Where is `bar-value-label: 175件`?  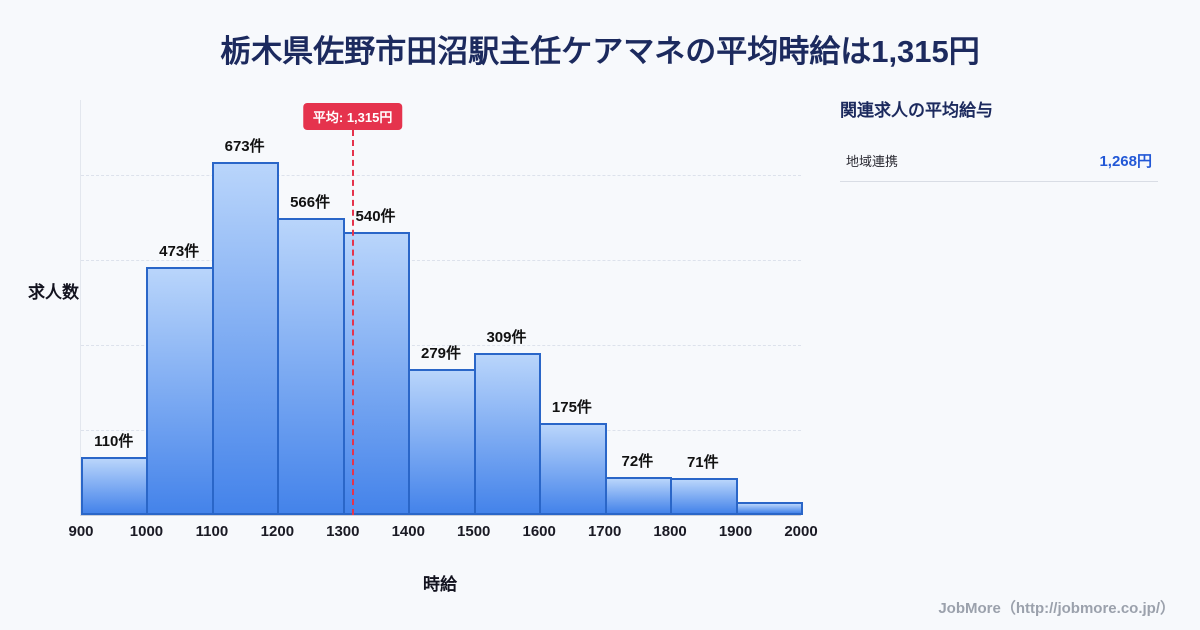
bar-value-label: 175件 is located at coordinates (571, 407).